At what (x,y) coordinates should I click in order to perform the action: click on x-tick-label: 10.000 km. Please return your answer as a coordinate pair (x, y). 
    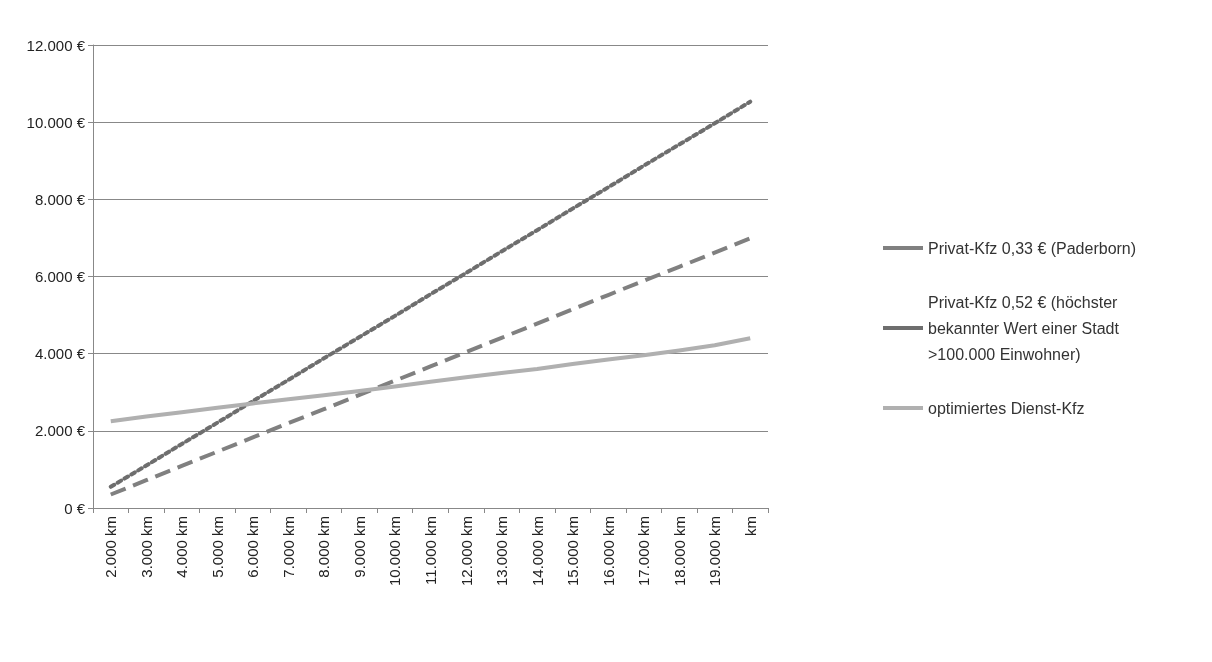
    Looking at the image, I should click on (395, 551).